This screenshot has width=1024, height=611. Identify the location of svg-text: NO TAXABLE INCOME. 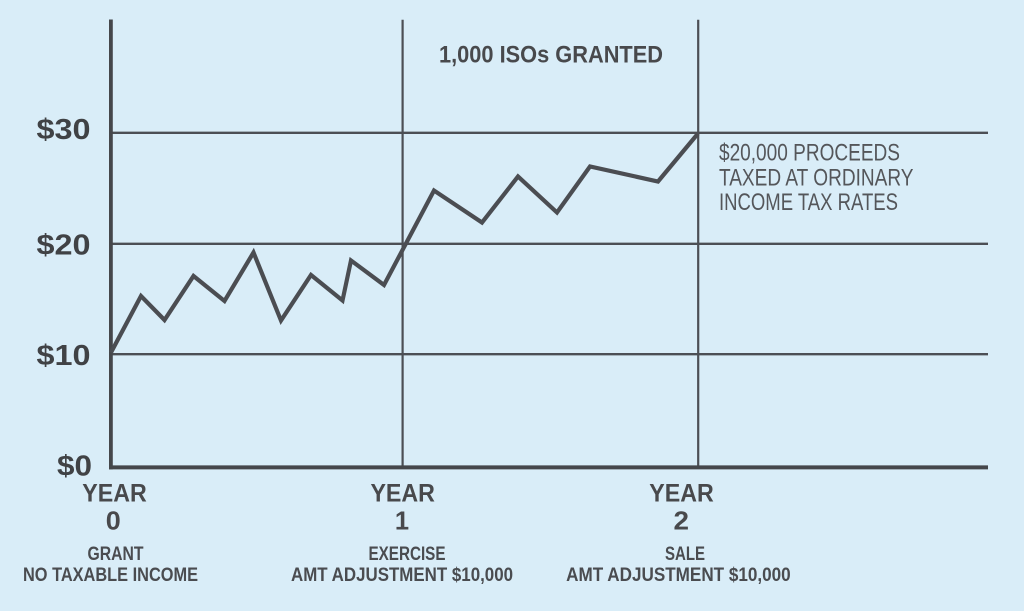
(110, 575).